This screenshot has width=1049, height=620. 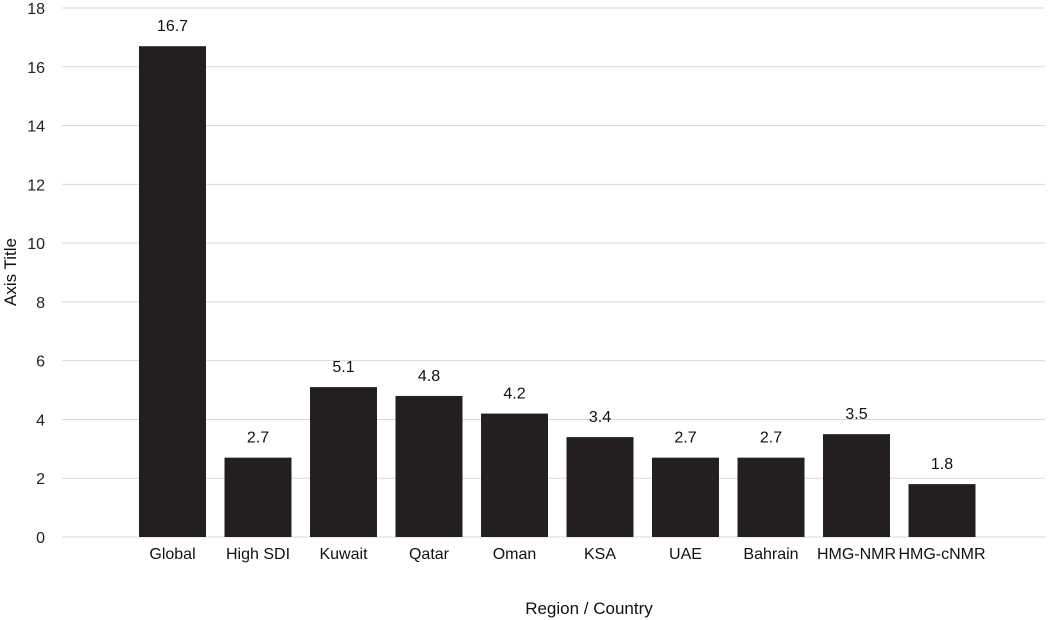 I want to click on data-label: 5.1, so click(x=343, y=367).